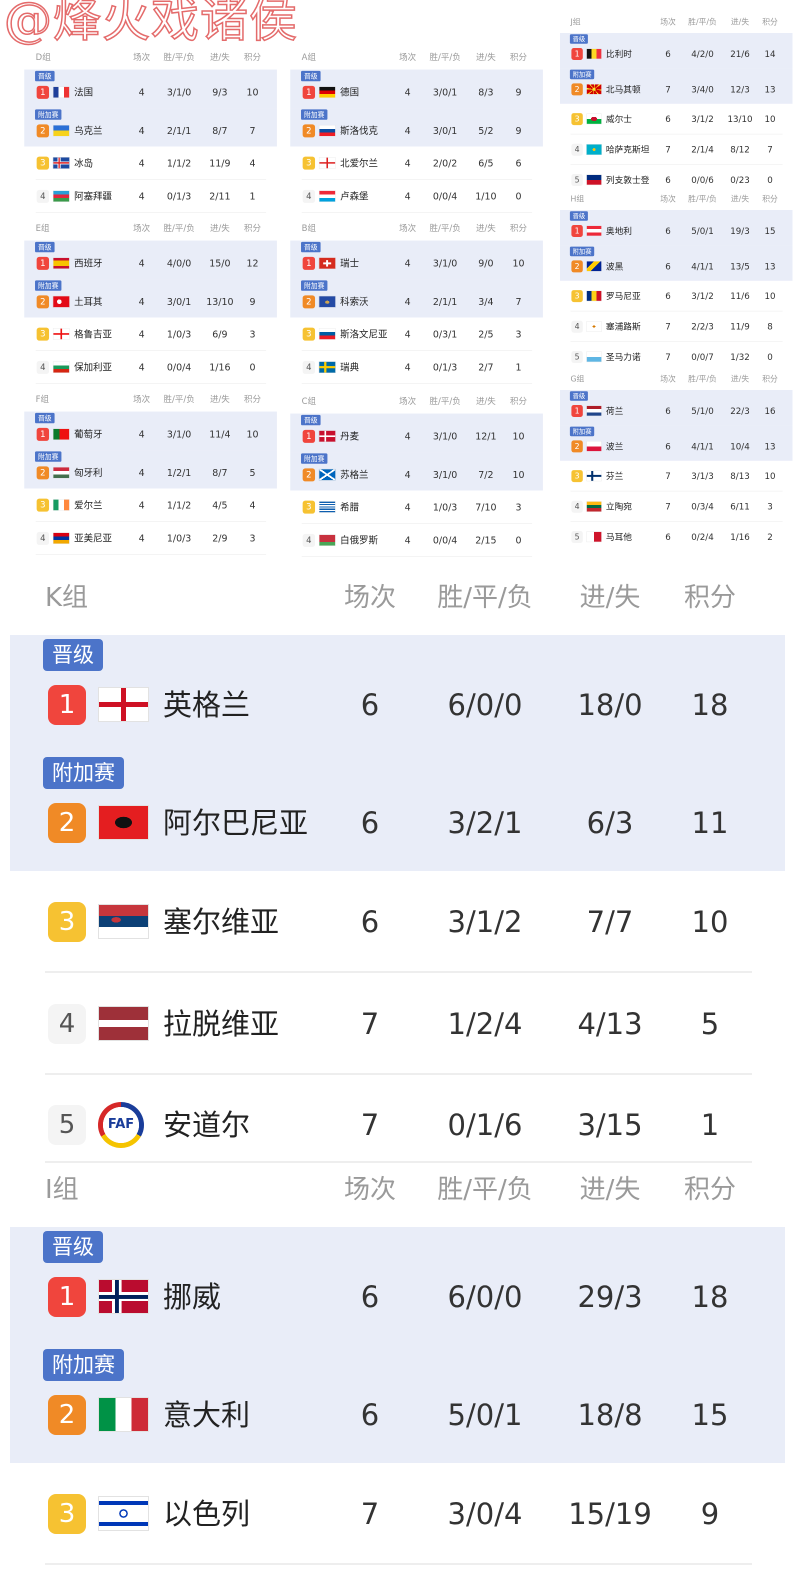 The height and width of the screenshot is (1595, 800). I want to click on group-name: G组, so click(577, 379).